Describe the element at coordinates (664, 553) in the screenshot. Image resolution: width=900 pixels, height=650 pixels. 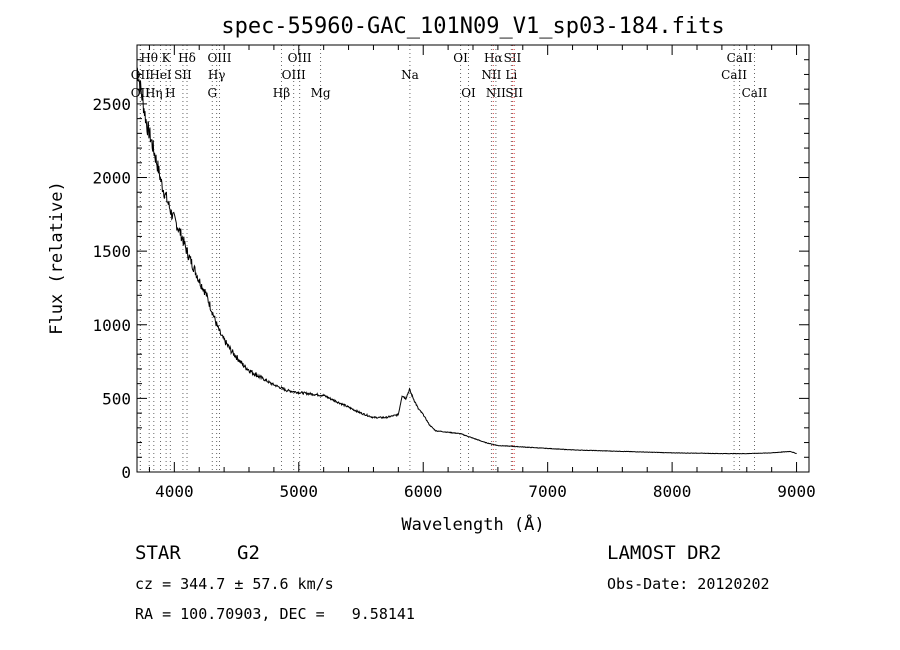
I see `survey-name: LAMOST DR2` at that location.